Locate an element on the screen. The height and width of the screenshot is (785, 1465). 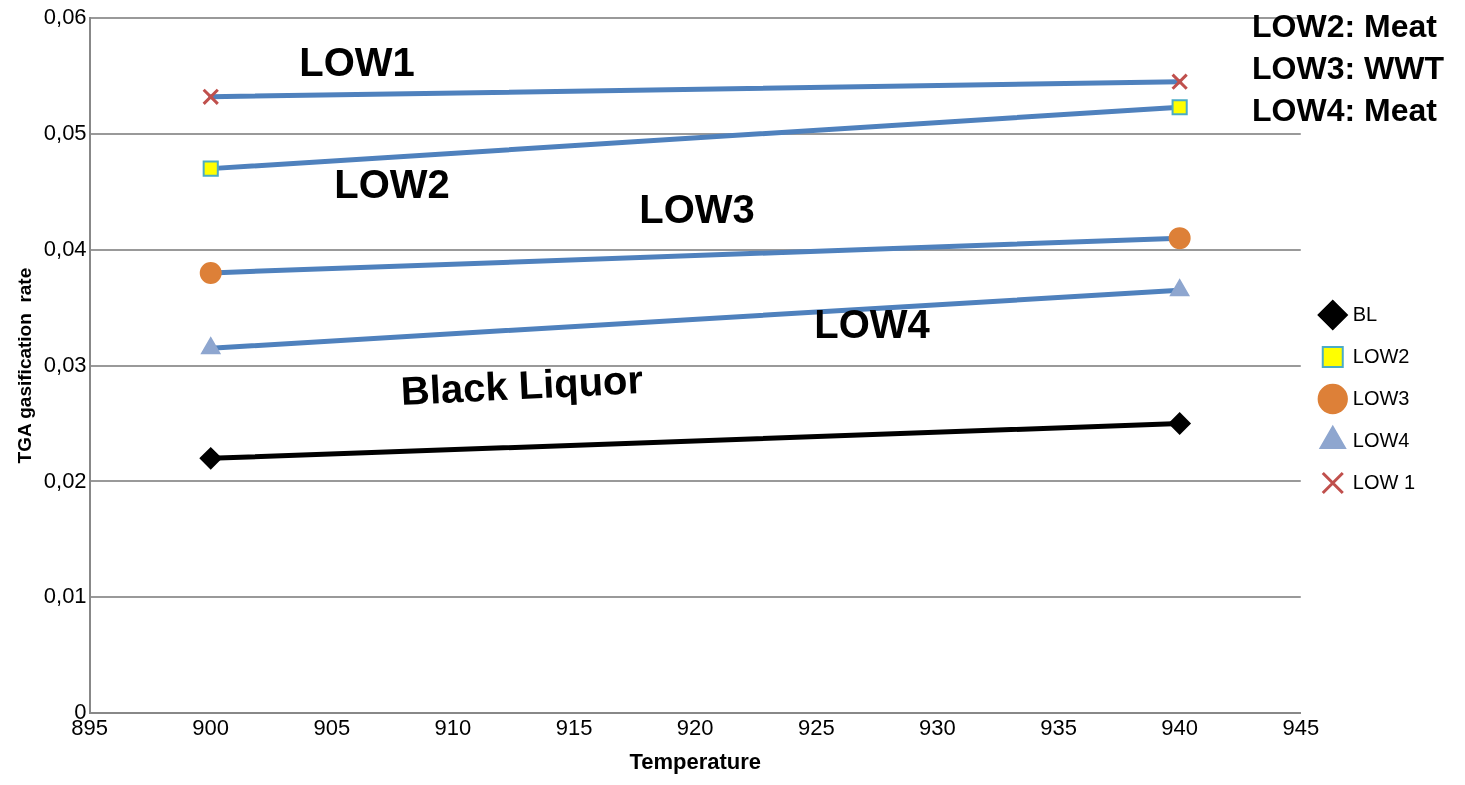
x-tick-label: 925 is located at coordinates (816, 728).